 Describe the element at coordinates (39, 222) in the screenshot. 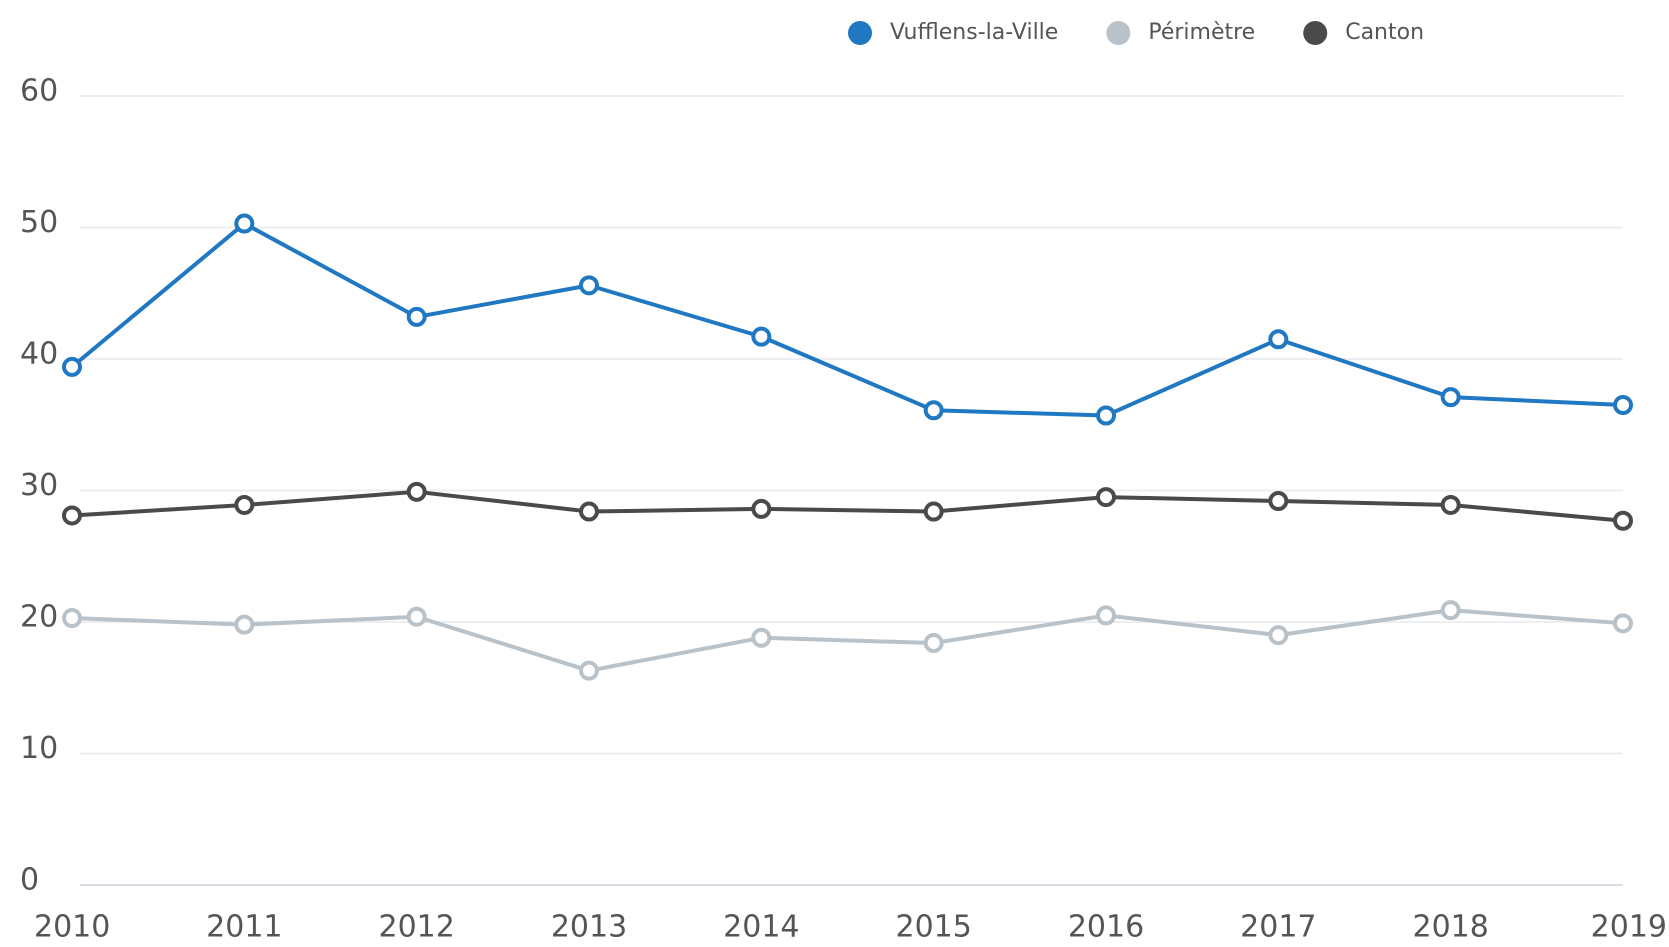

I see `y-tick-label: 50` at that location.